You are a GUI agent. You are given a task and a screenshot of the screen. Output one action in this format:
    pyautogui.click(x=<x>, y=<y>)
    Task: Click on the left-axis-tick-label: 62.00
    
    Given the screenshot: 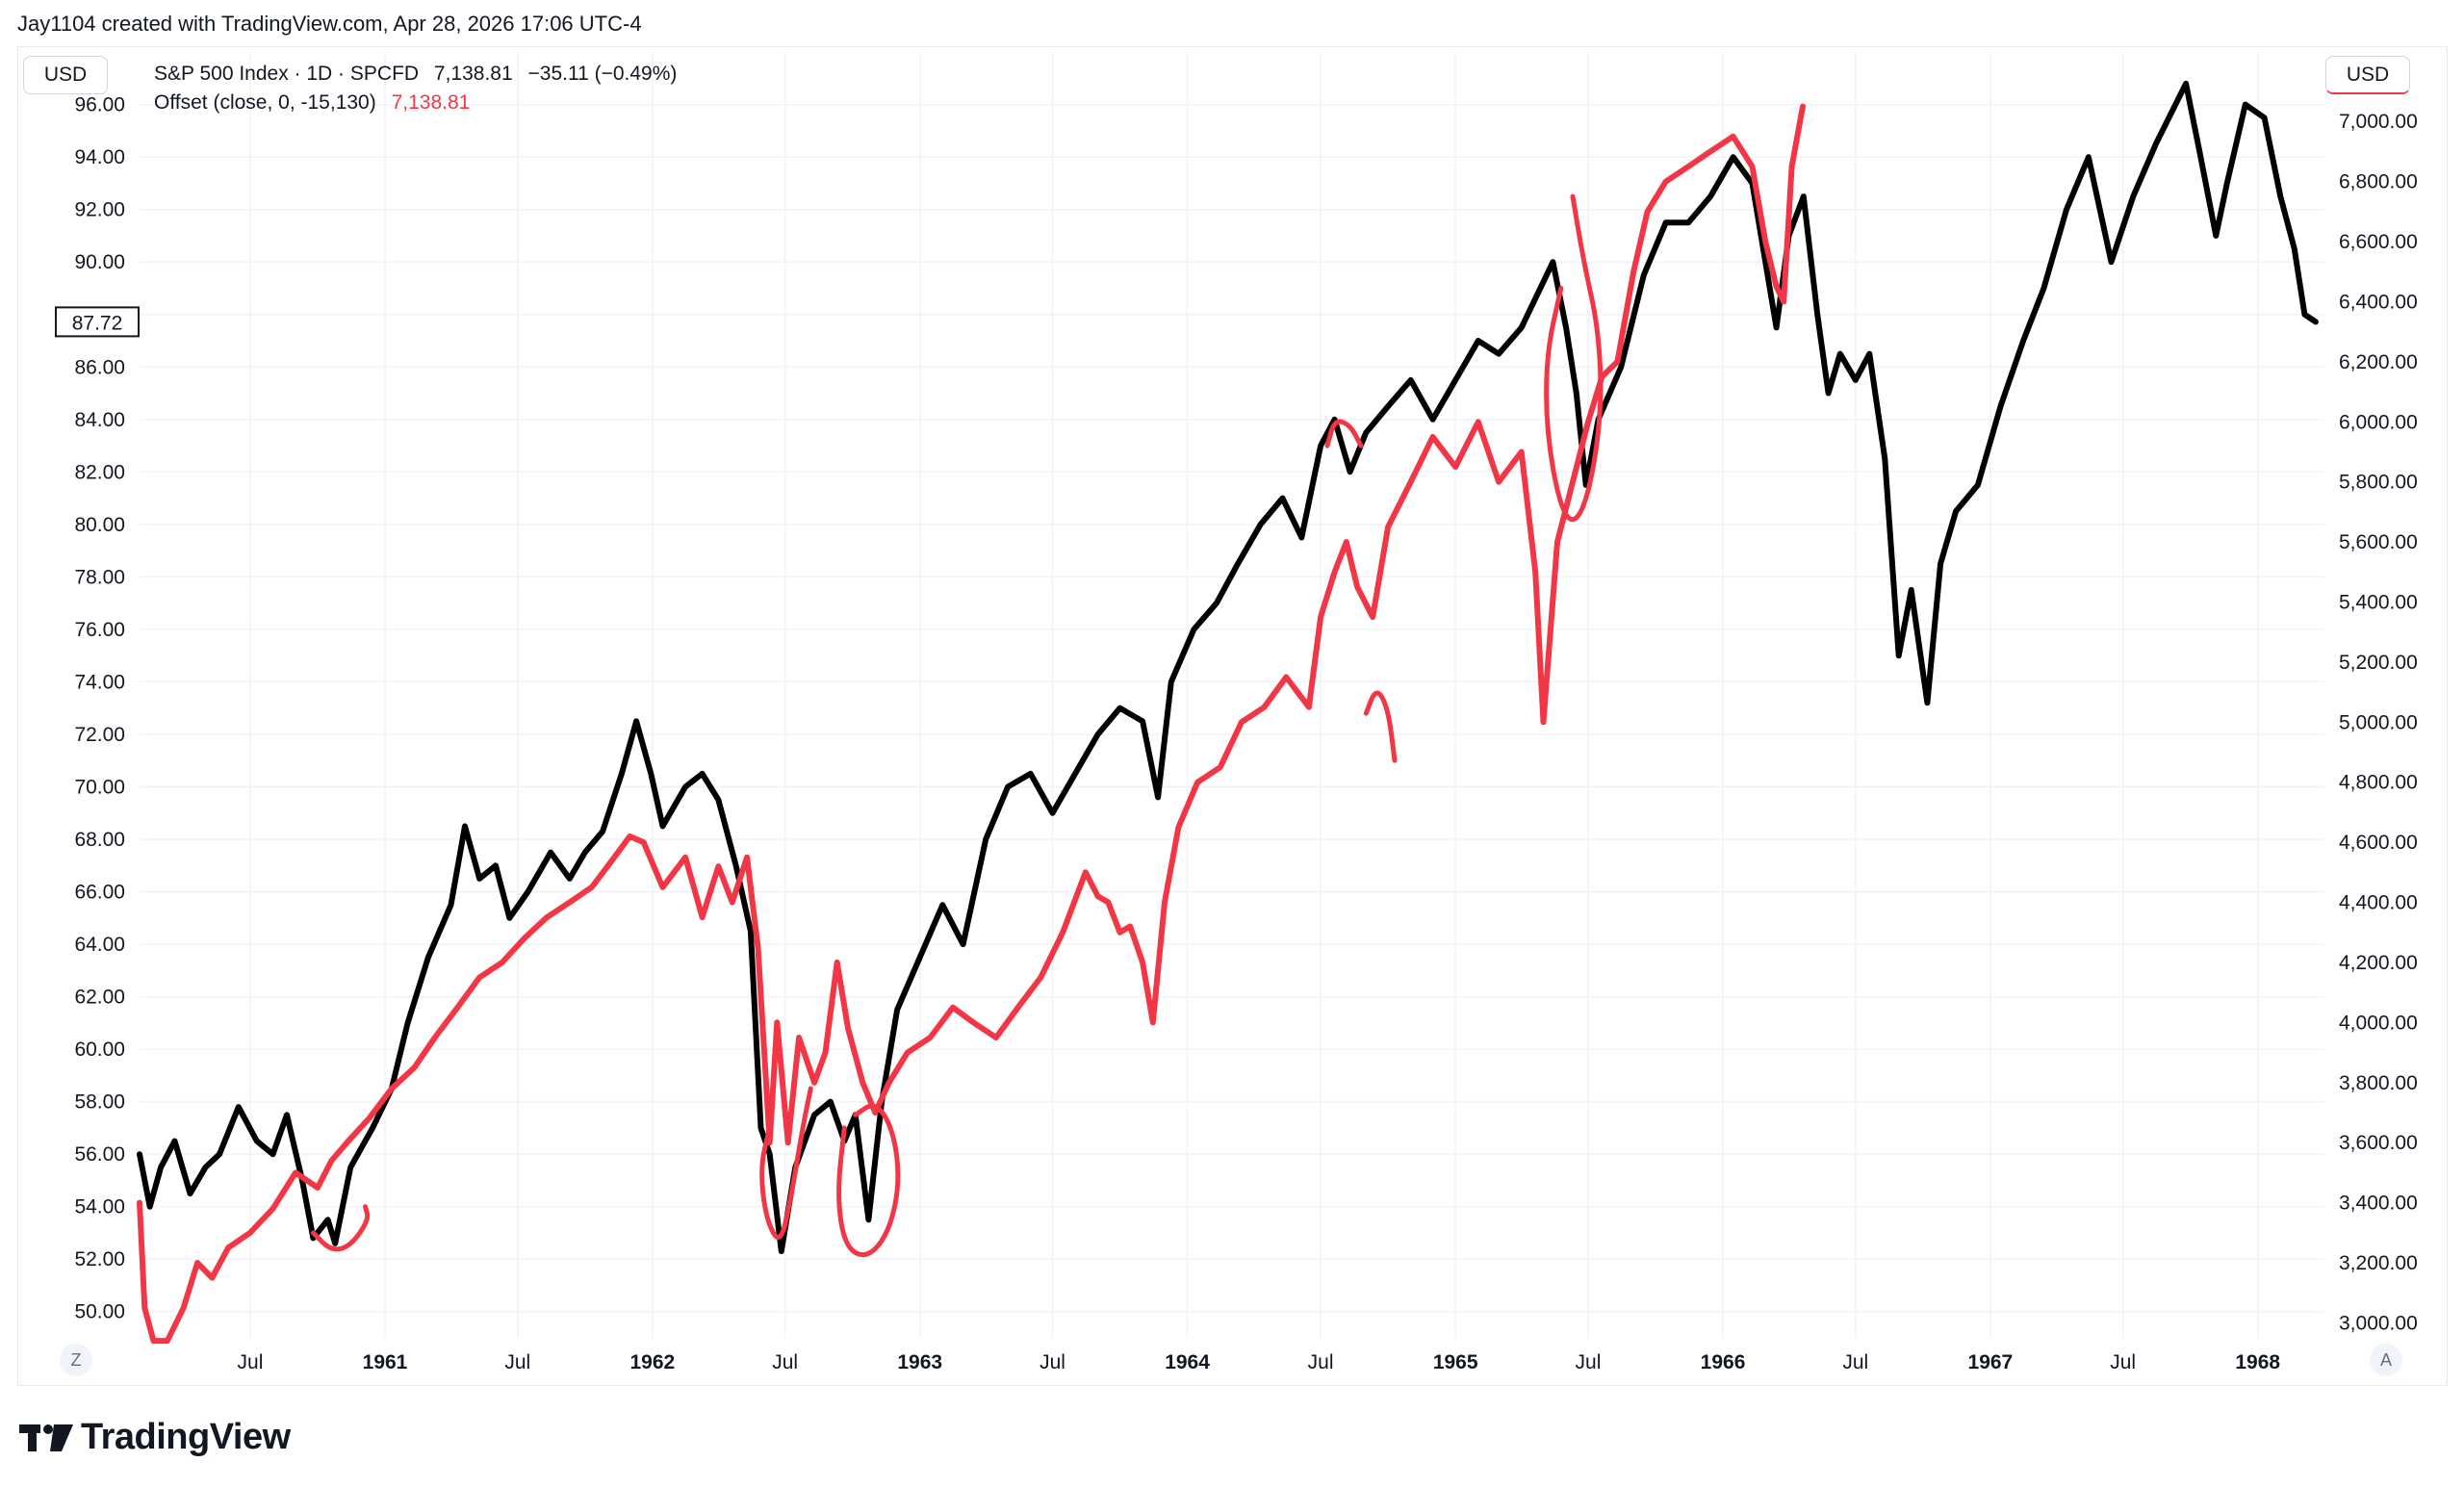 What is the action you would take?
    pyautogui.click(x=99, y=998)
    